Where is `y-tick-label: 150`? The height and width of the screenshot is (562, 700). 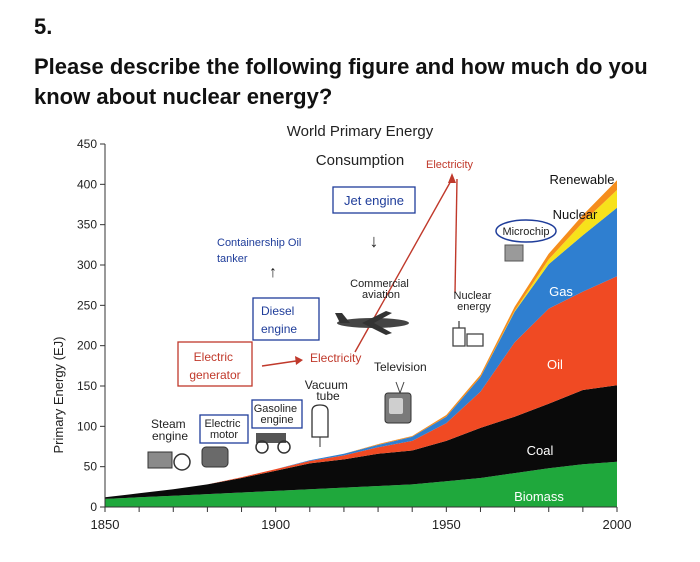
y-tick-label: 150 is located at coordinates (87, 386).